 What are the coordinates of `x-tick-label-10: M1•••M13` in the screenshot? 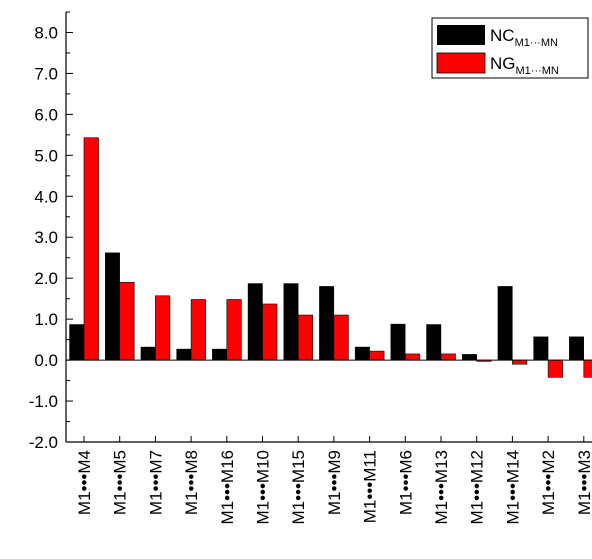 It's located at (441, 487).